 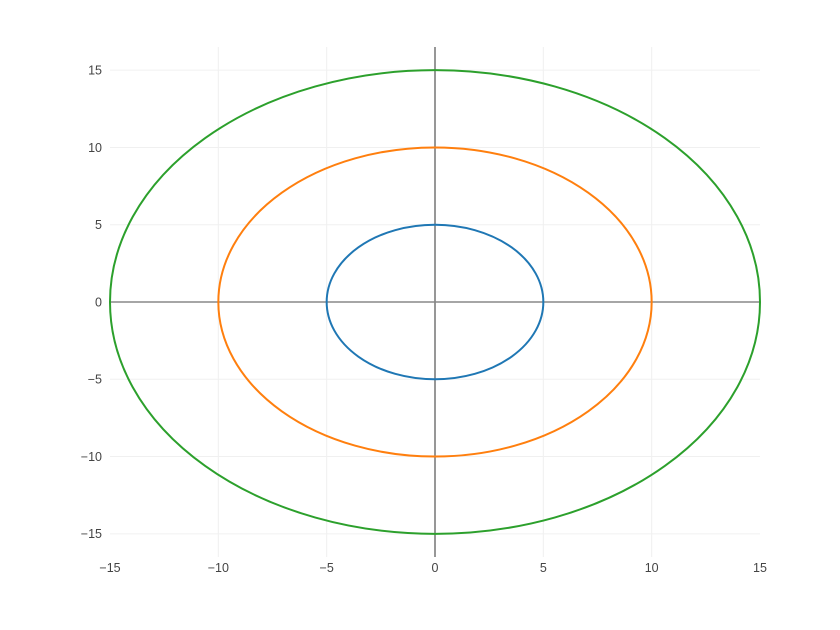 What do you see at coordinates (98, 225) in the screenshot?
I see `y-tick-label: 5` at bounding box center [98, 225].